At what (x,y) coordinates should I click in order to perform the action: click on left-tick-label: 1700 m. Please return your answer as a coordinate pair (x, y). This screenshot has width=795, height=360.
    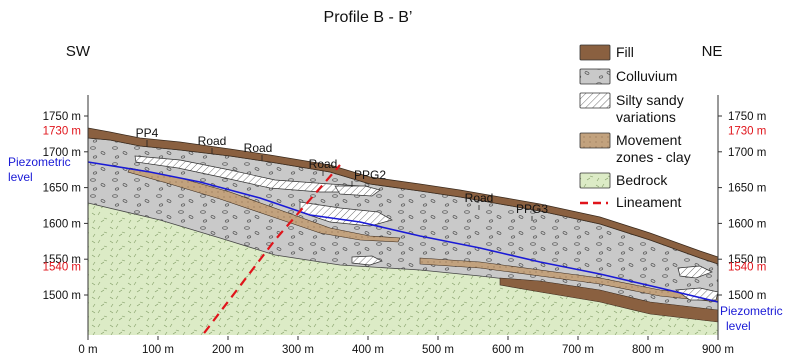
    Looking at the image, I should click on (62, 153).